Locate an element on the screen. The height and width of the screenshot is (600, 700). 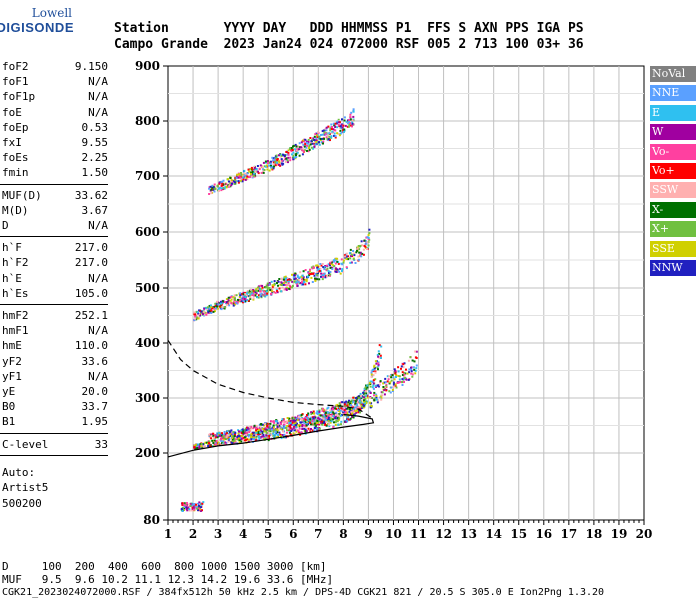
param-value: 9.55 is located at coordinates (95, 142).